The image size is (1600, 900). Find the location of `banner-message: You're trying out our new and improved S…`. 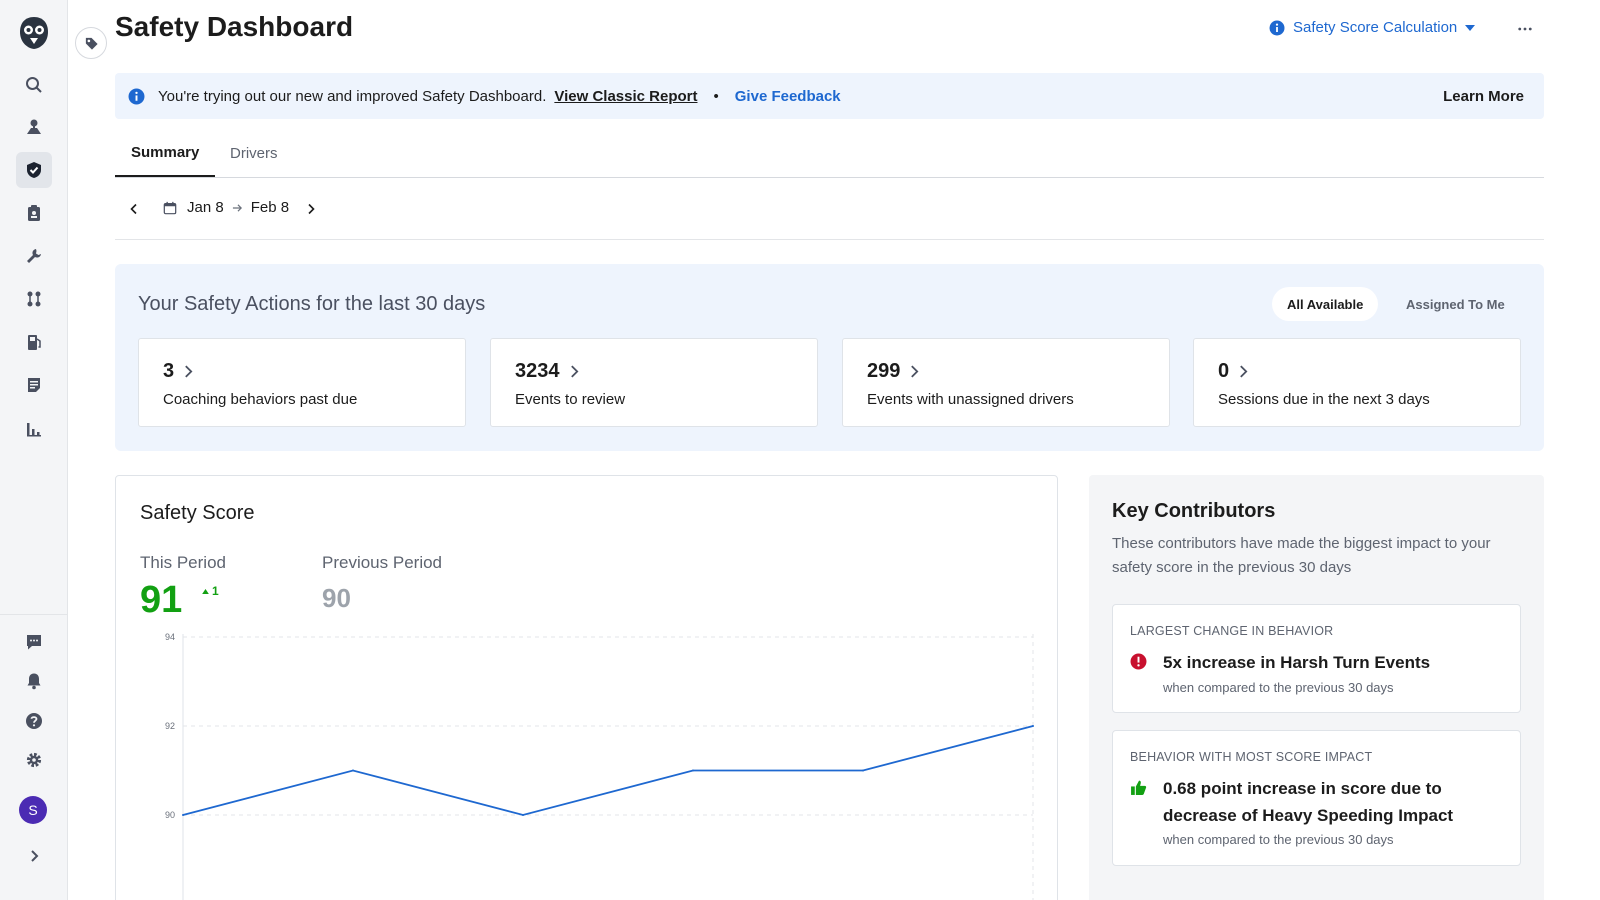

banner-message: You're trying out our new and improved S… is located at coordinates (352, 96).